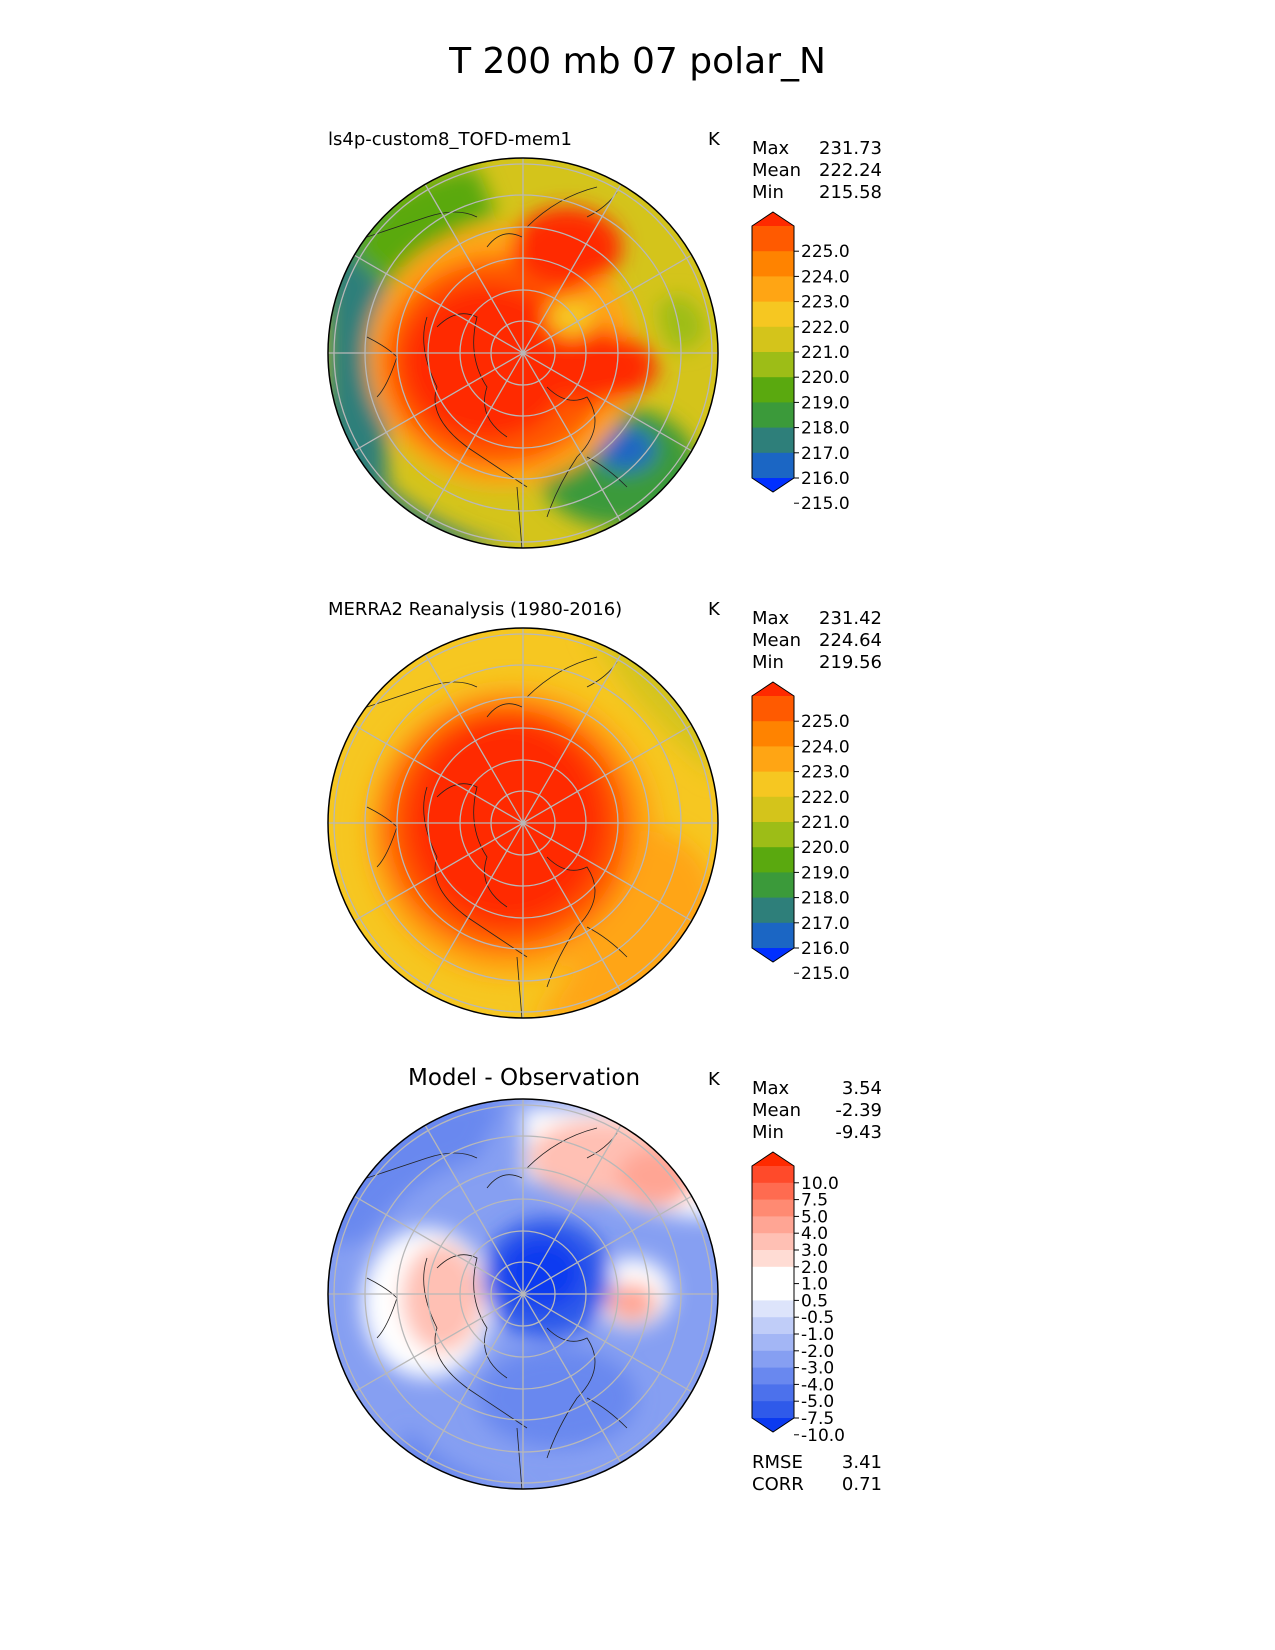 The image size is (1275, 1650). I want to click on stat-row-mean: Mean -2.39, so click(817, 1111).